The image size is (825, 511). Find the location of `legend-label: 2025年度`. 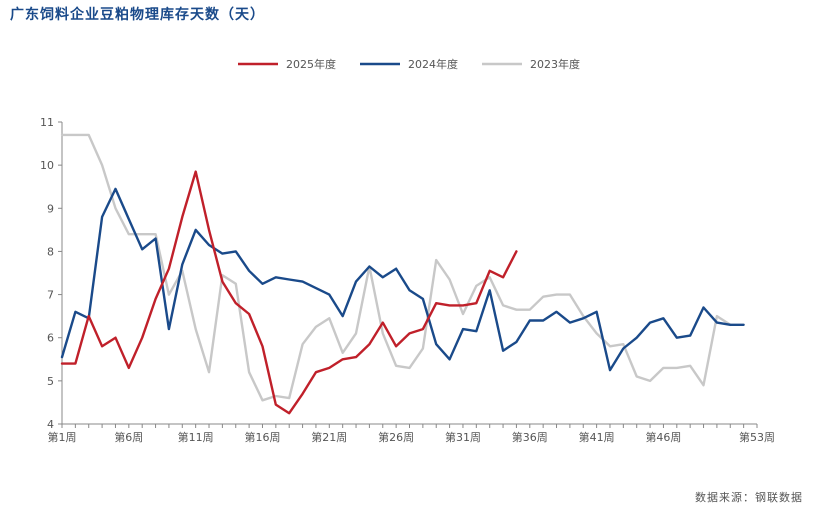

legend-label: 2025年度 is located at coordinates (311, 64).